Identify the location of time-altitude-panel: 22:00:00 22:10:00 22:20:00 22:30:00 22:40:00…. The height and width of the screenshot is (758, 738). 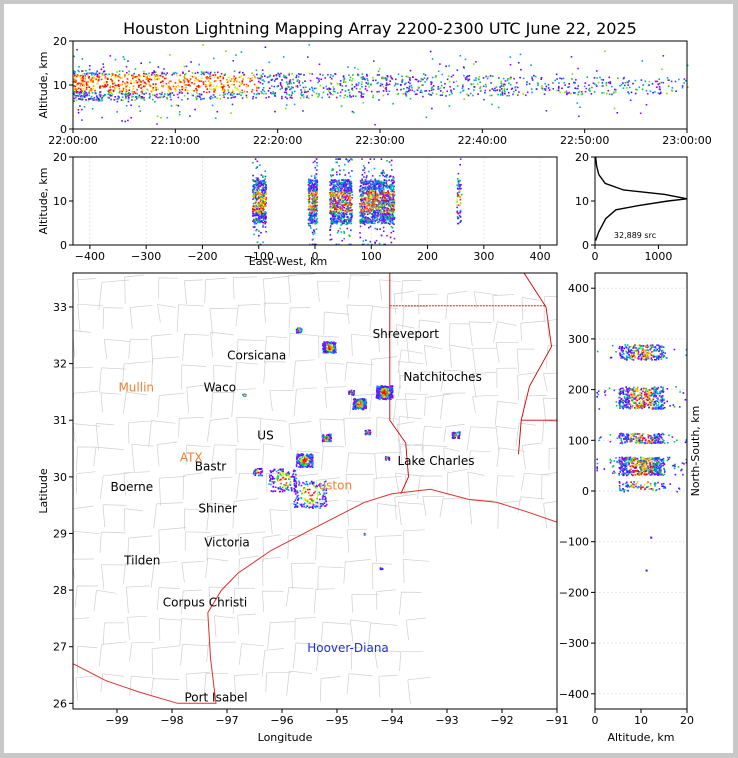
(374, 91).